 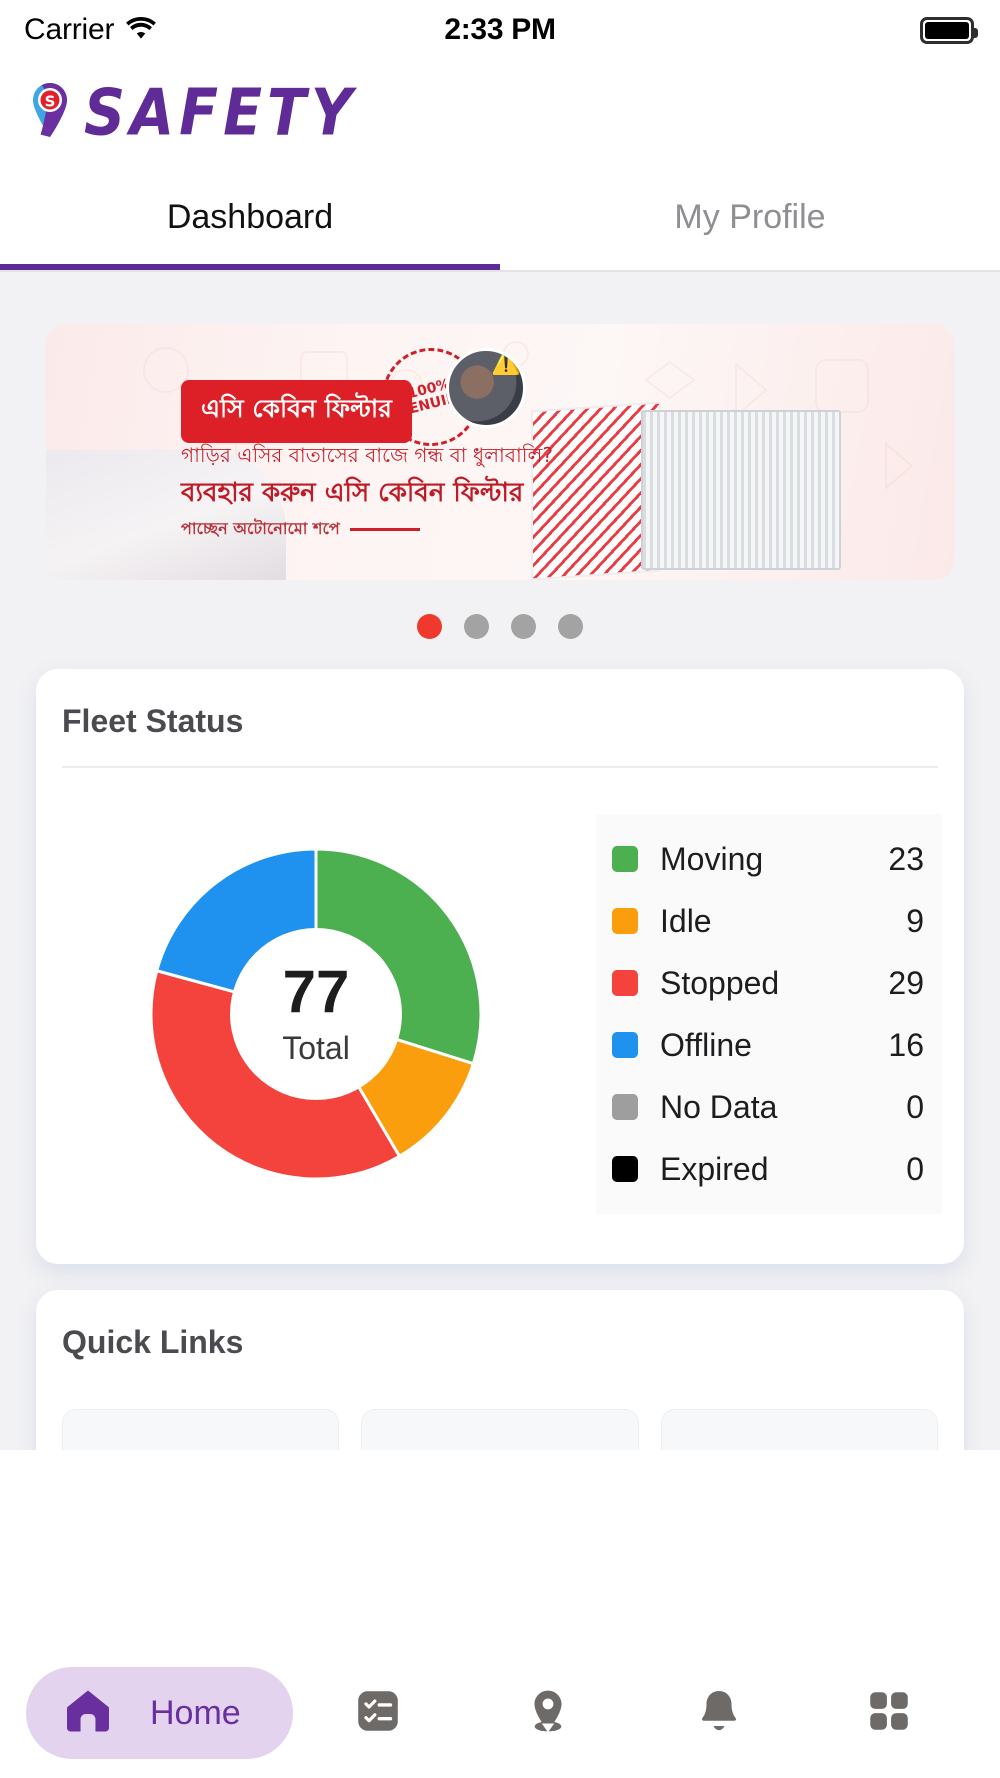 I want to click on legend-row-no-data: No Data 0, so click(x=768, y=1107).